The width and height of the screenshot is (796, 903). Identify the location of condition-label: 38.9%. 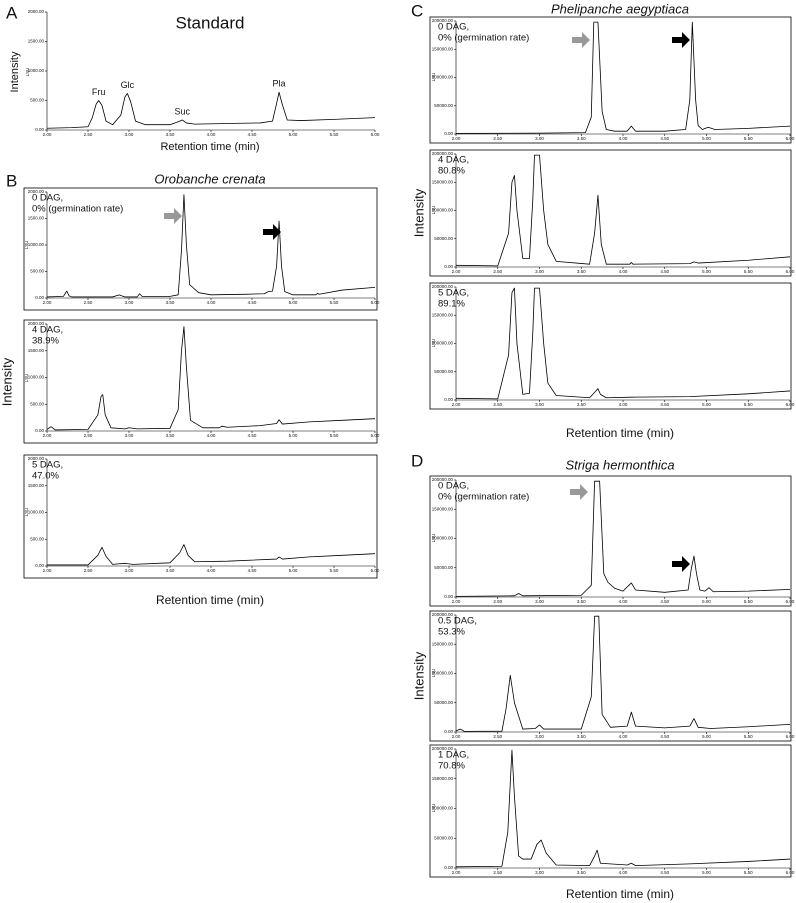
(45, 341).